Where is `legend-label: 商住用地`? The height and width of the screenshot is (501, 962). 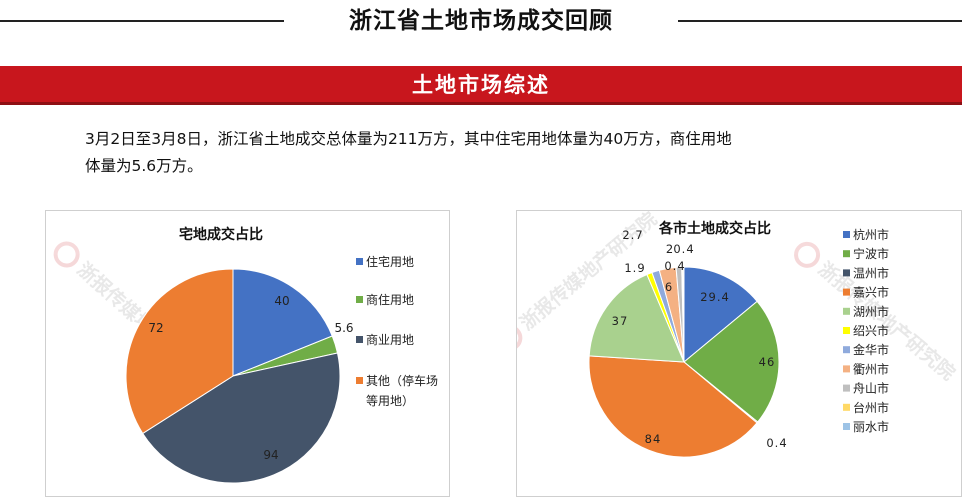 legend-label: 商住用地 is located at coordinates (390, 299).